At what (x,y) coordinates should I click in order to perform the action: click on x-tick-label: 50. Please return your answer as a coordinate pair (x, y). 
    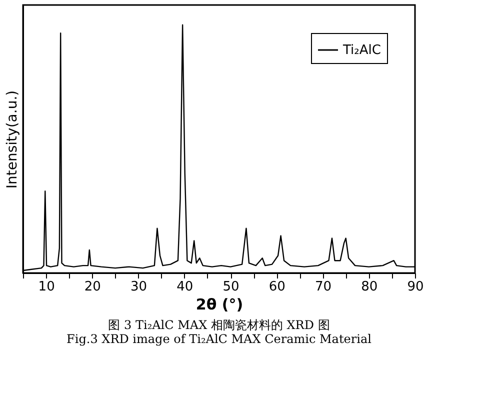
    Looking at the image, I should click on (231, 287).